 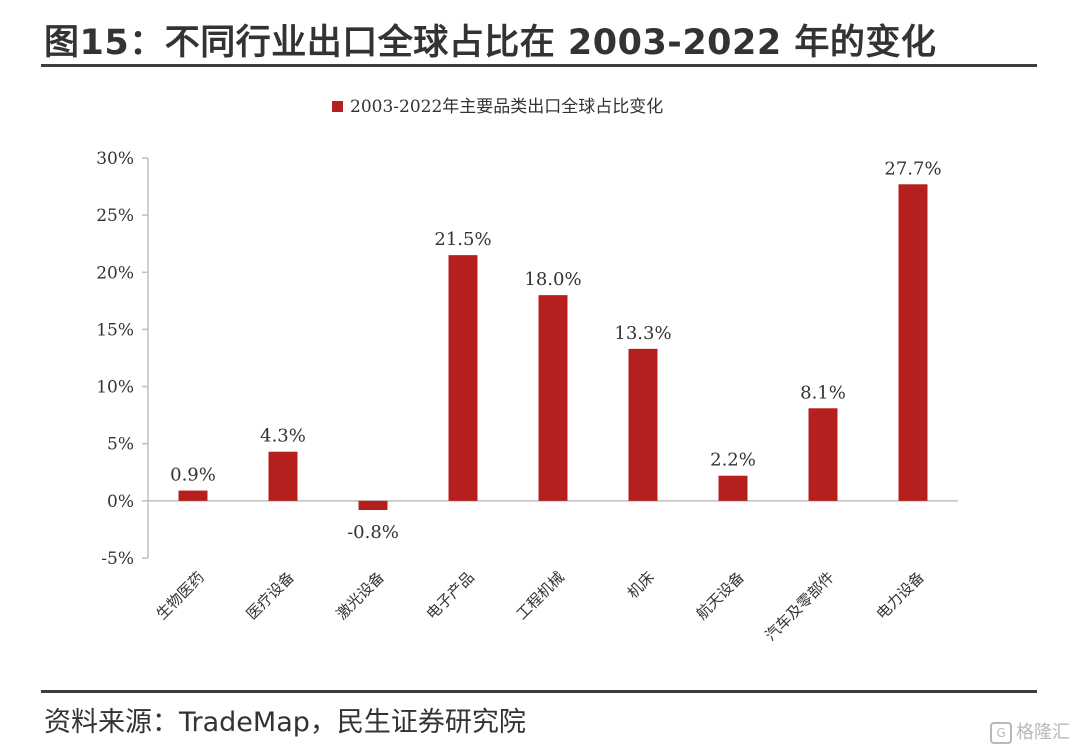 I want to click on category-label: 航天设备, so click(x=720, y=595).